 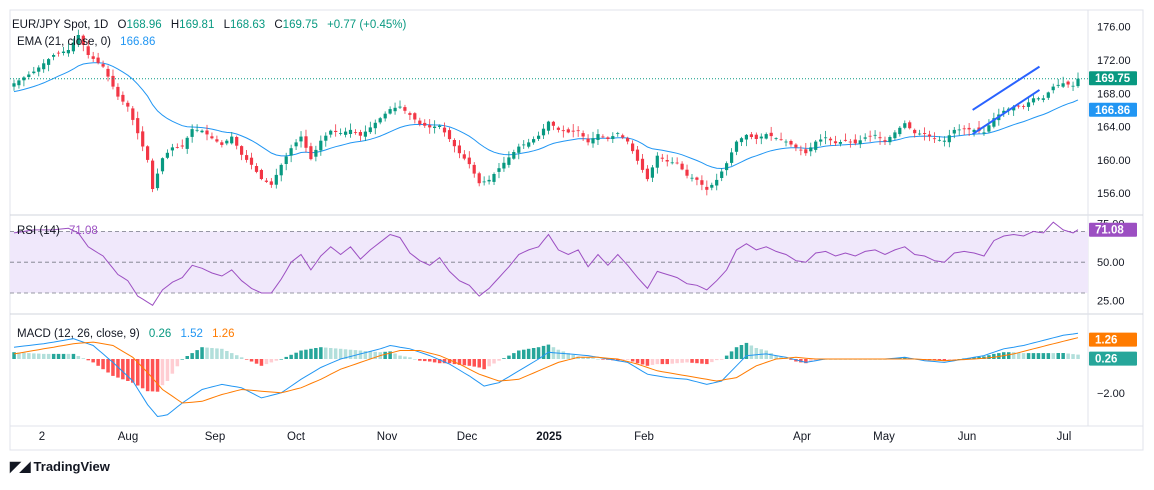 What do you see at coordinates (1113, 229) in the screenshot?
I see `rsi-value-tag-bg` at bounding box center [1113, 229].